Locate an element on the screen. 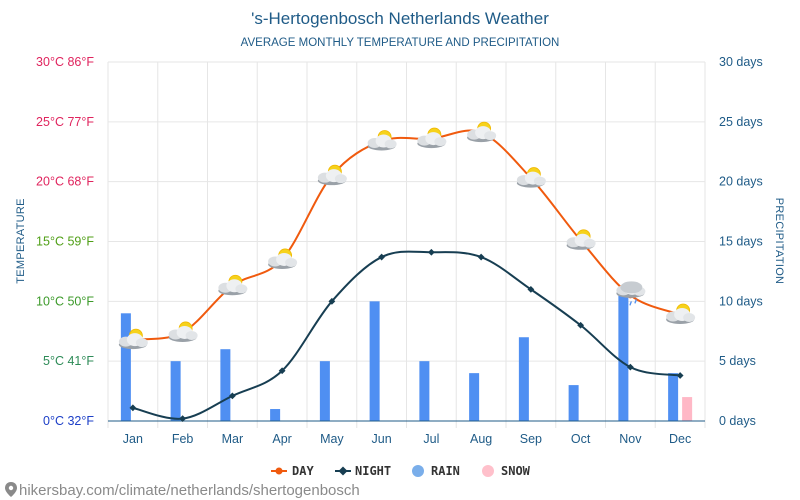 Image resolution: width=800 pixels, height=500 pixels. month-label: Jun is located at coordinates (382, 439).